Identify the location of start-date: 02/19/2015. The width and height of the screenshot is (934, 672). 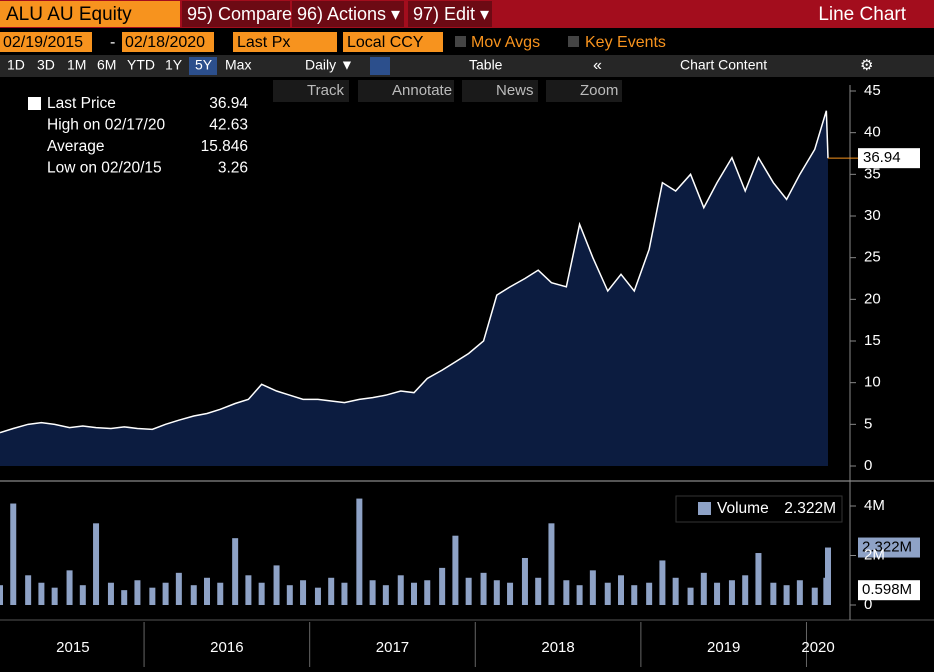
(43, 42).